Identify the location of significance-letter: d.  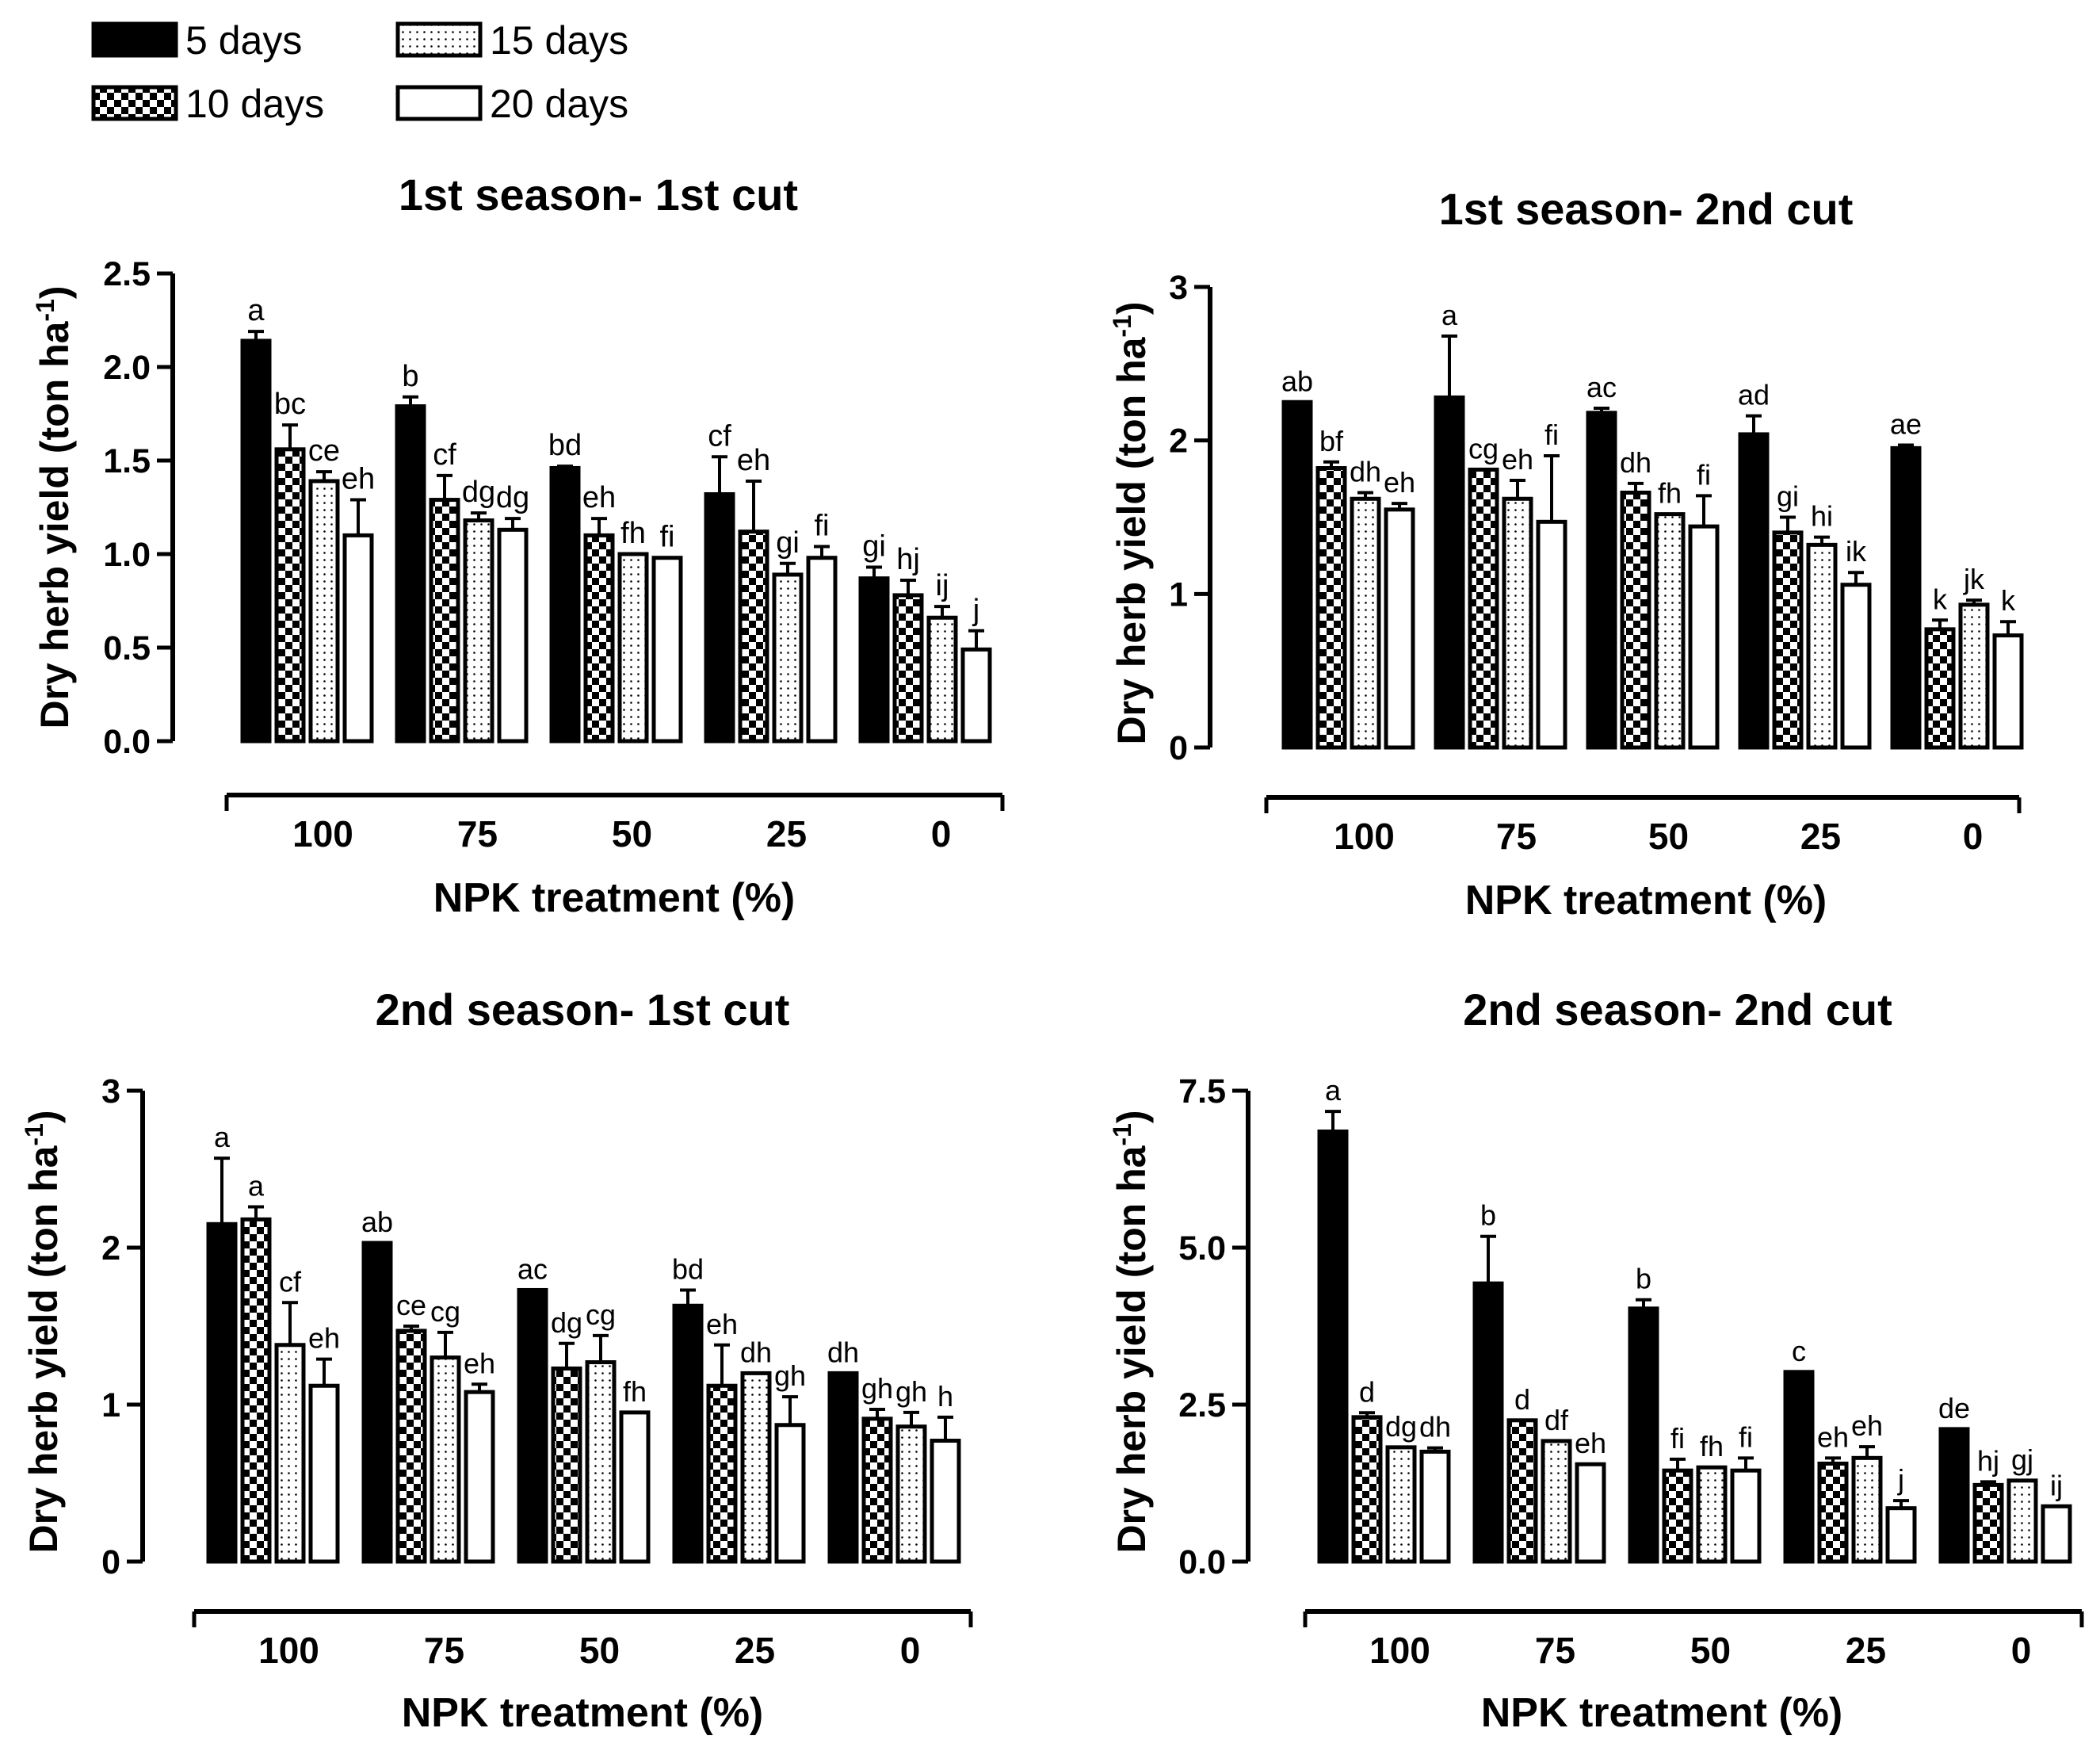
(1522, 1399).